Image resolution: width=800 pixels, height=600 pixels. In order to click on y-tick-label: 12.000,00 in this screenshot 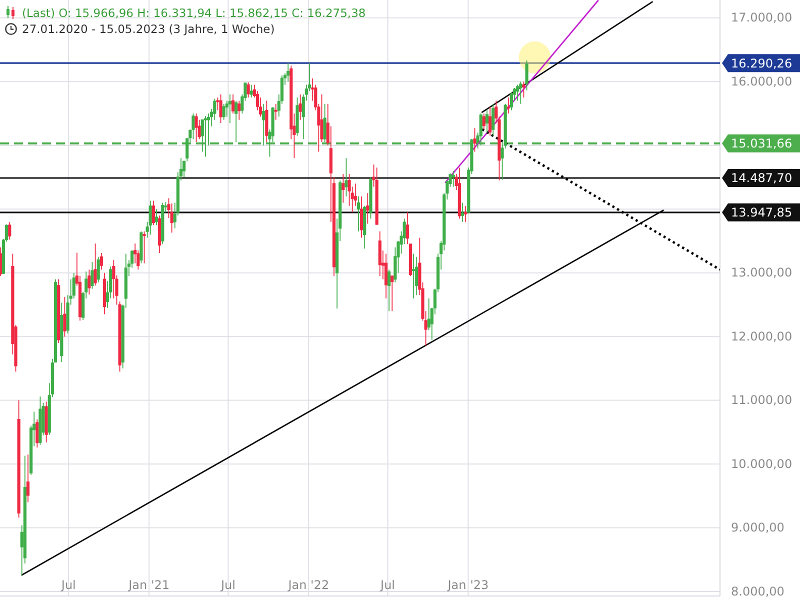, I will do `click(761, 336)`.